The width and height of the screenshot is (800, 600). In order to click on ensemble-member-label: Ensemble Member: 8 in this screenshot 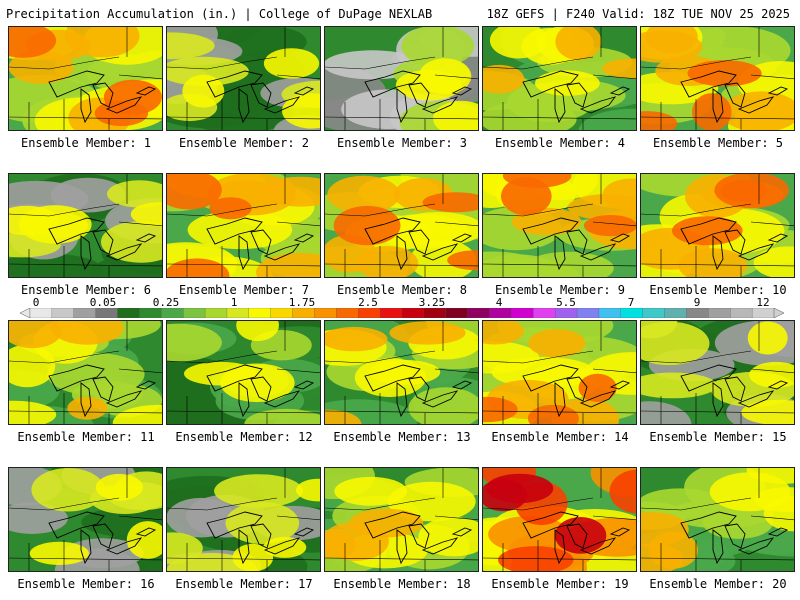, I will do `click(402, 290)`.